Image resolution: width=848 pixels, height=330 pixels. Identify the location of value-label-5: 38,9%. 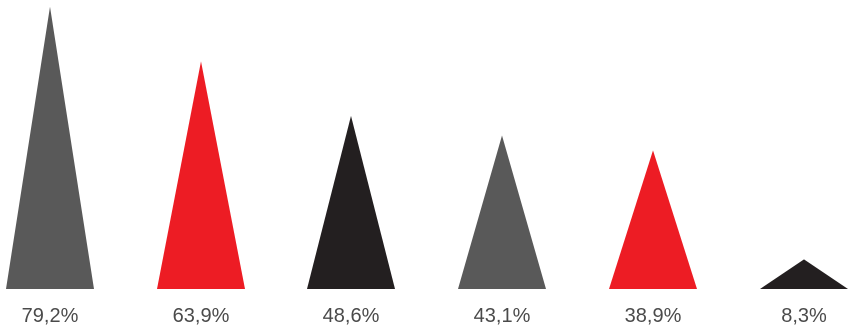
(653, 316).